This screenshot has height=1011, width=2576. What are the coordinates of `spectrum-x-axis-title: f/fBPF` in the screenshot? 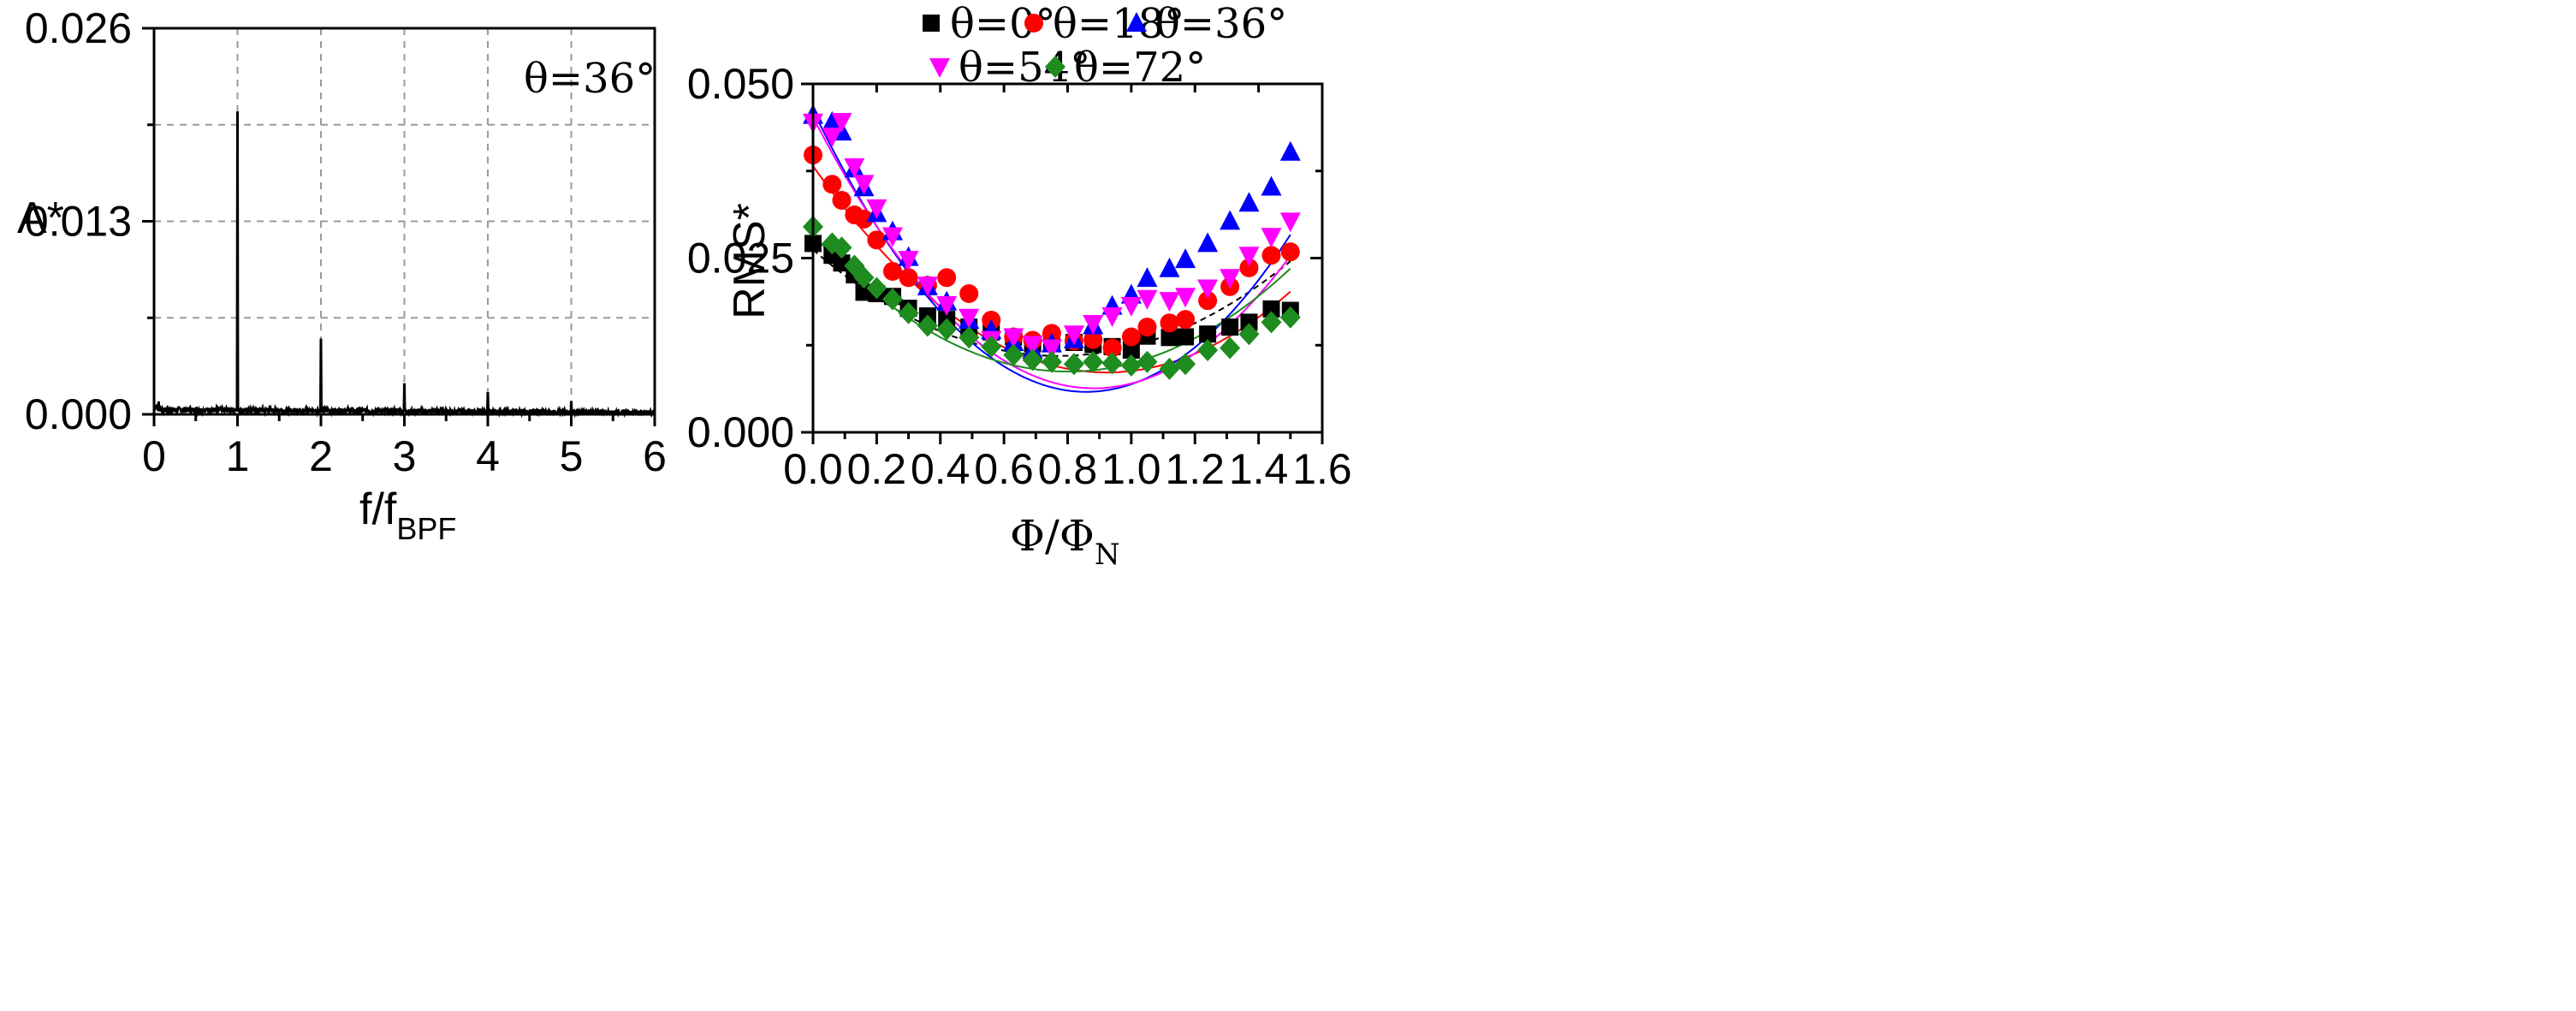 It's located at (407, 515).